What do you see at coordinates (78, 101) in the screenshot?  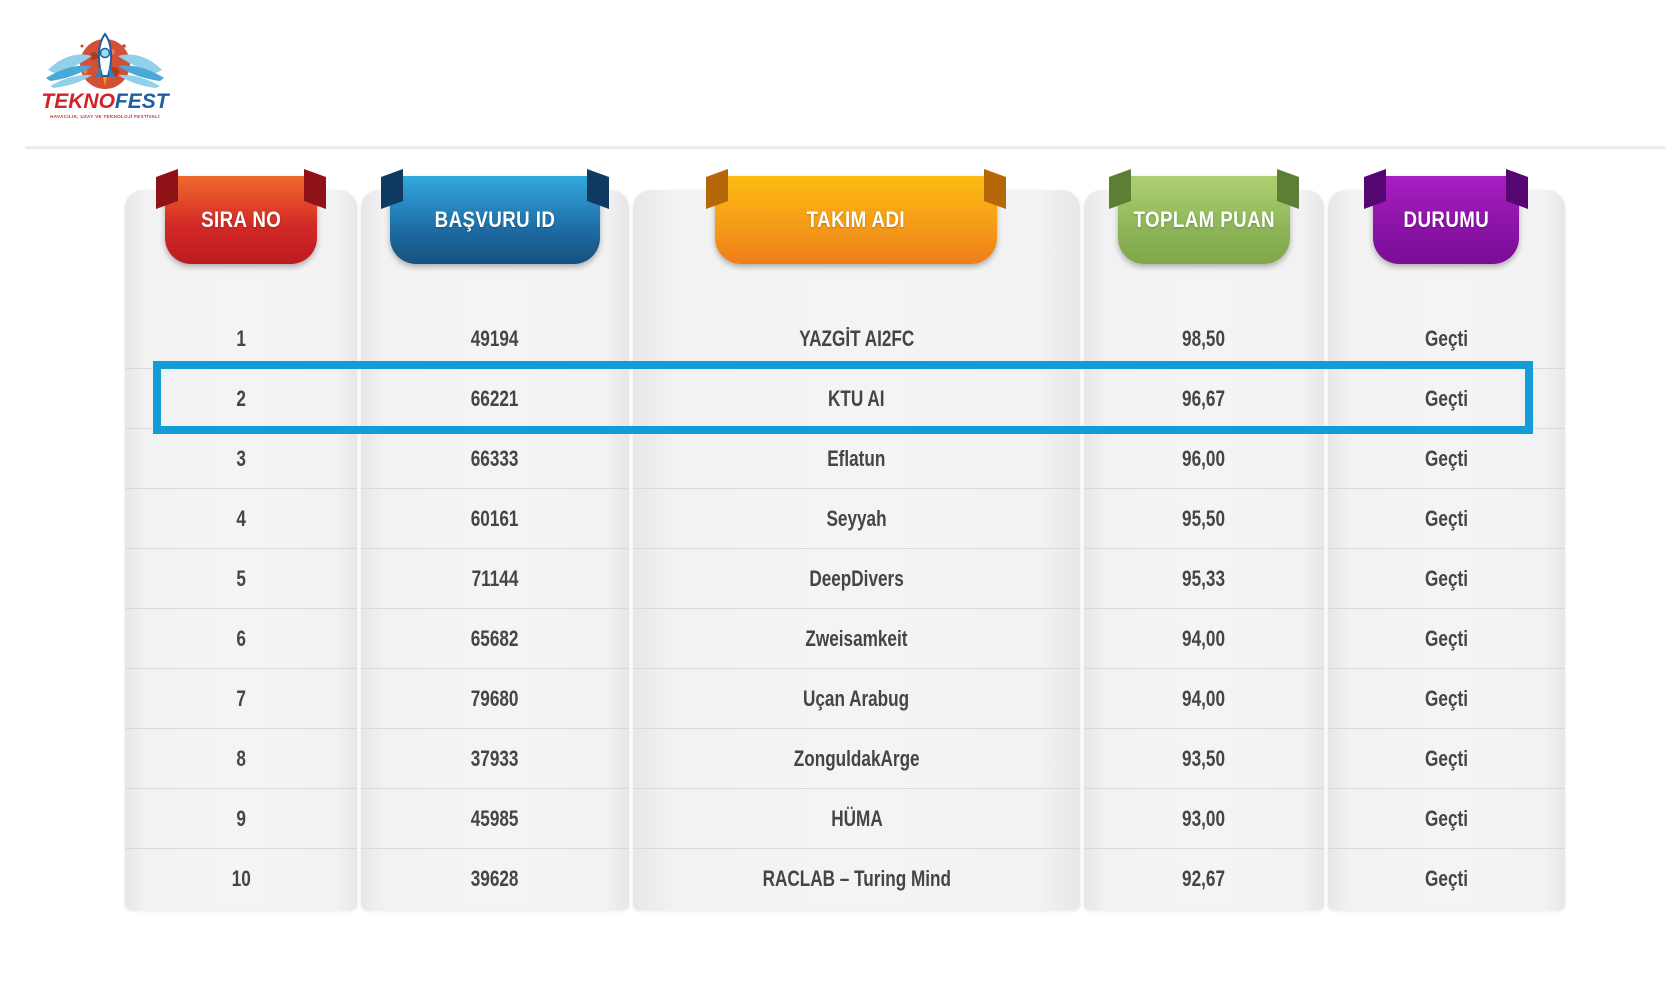 I see `logo-text-tekno: TEKNO` at bounding box center [78, 101].